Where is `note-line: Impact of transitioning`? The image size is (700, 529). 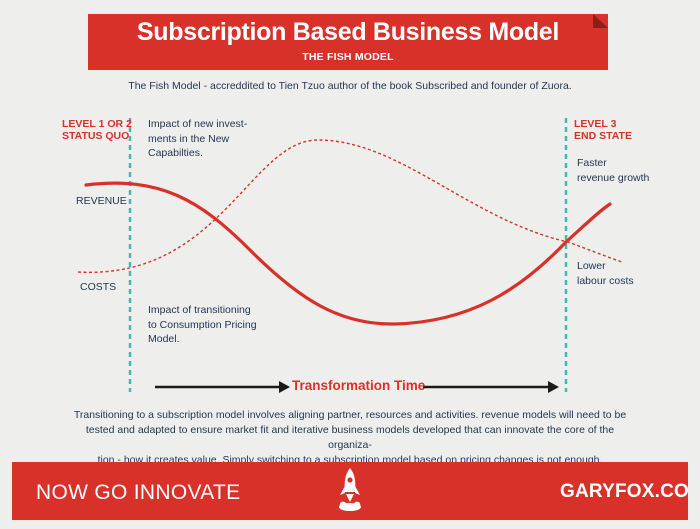
note-line: Impact of transitioning is located at coordinates (199, 310).